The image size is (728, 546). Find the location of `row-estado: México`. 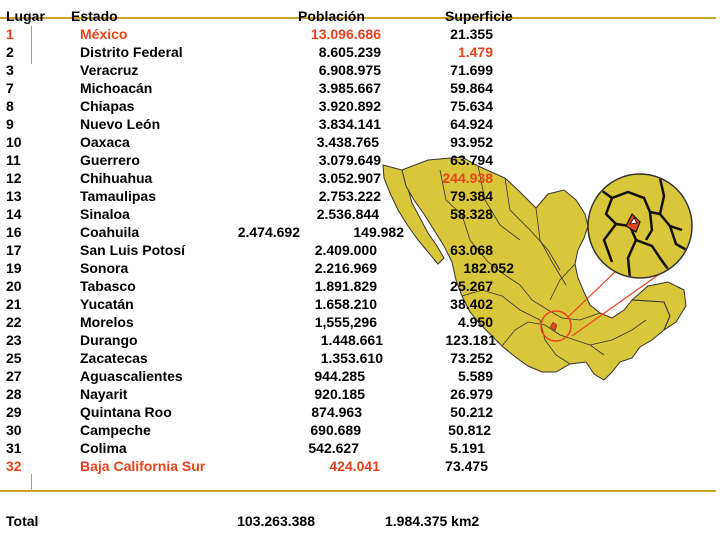

row-estado: México is located at coordinates (104, 34).